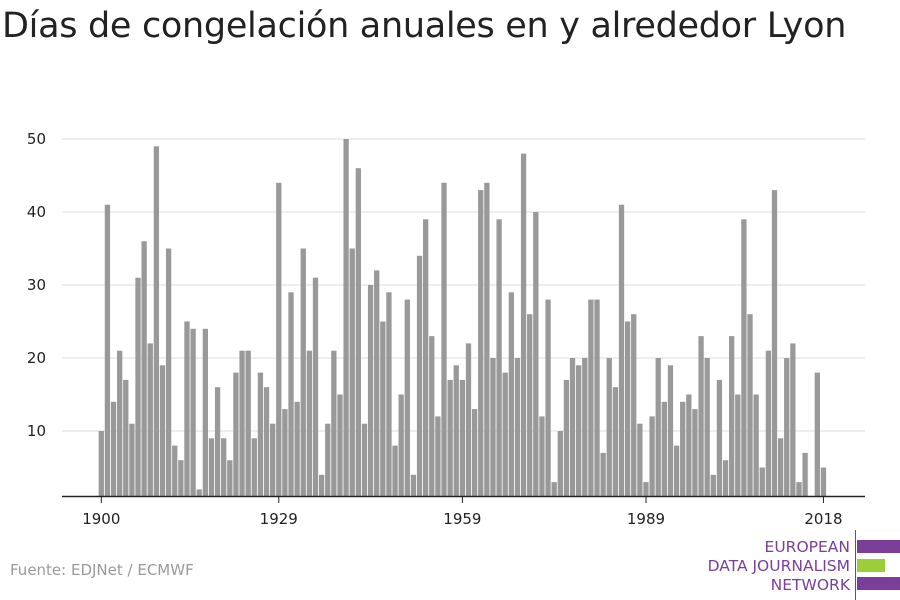 Image resolution: width=900 pixels, height=600 pixels. I want to click on bar-1976, so click(566, 437).